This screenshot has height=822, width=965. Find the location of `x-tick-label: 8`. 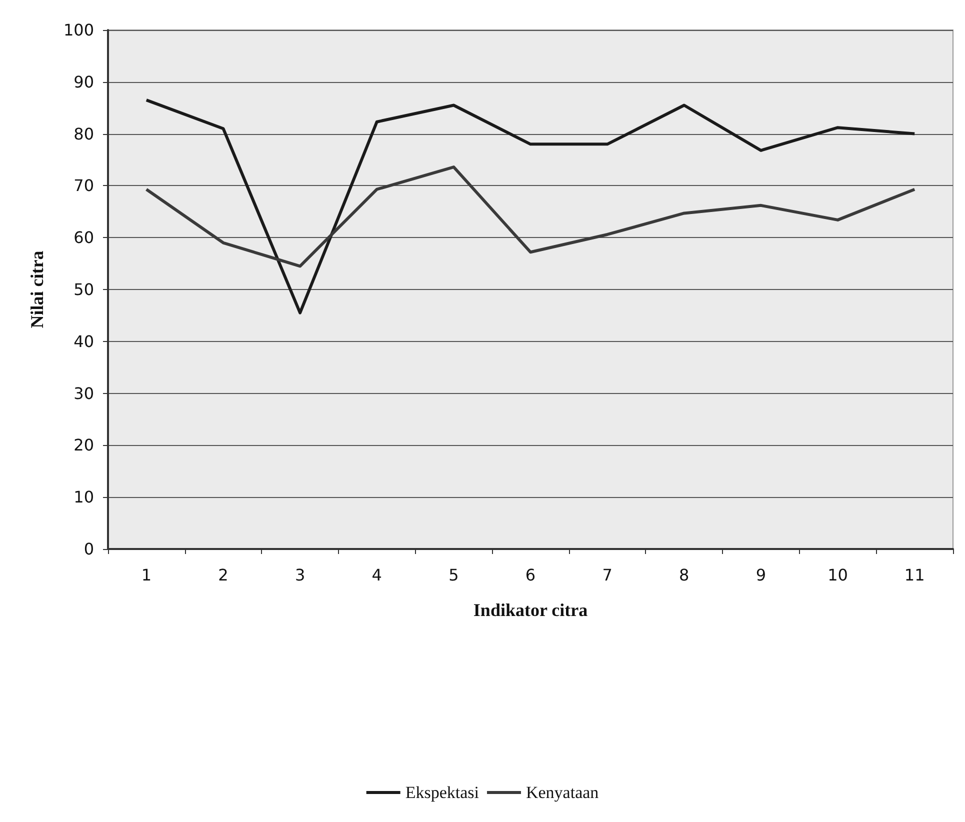

x-tick-label: 8 is located at coordinates (684, 575).